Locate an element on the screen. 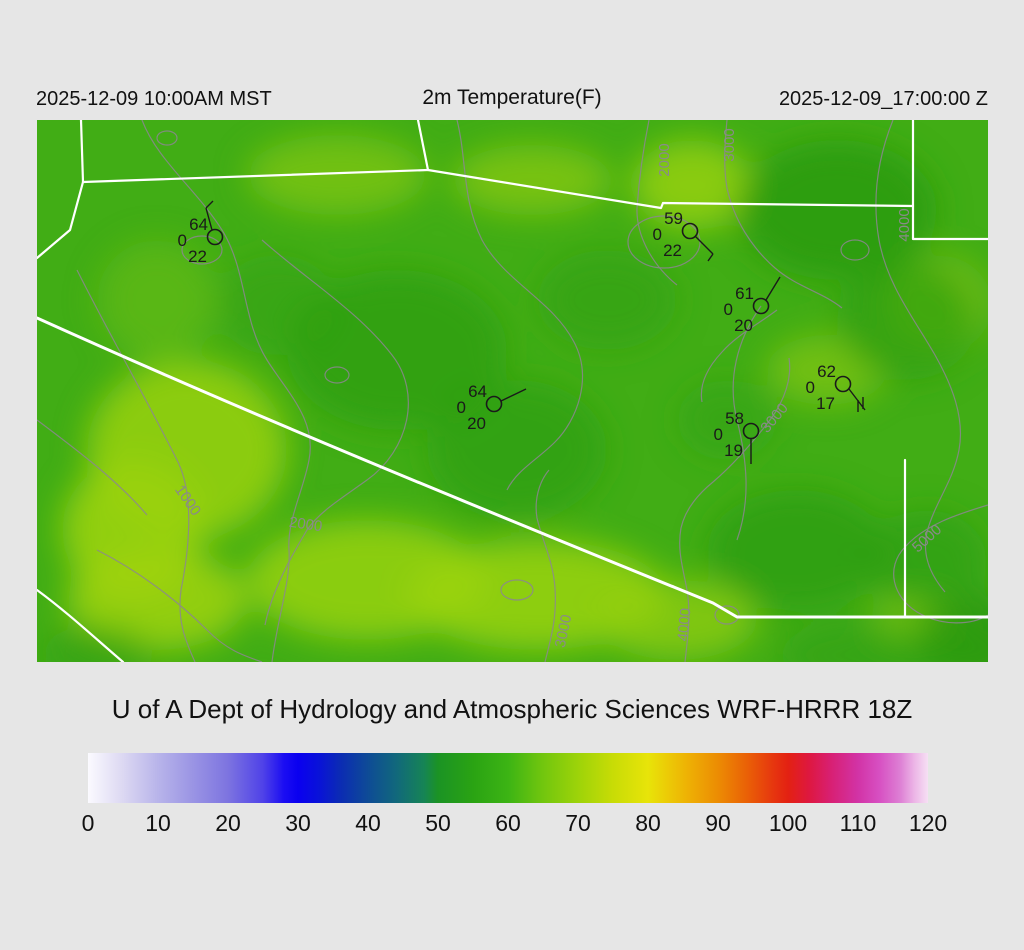 The width and height of the screenshot is (1024, 950). colorbar-gradient is located at coordinates (508, 778).